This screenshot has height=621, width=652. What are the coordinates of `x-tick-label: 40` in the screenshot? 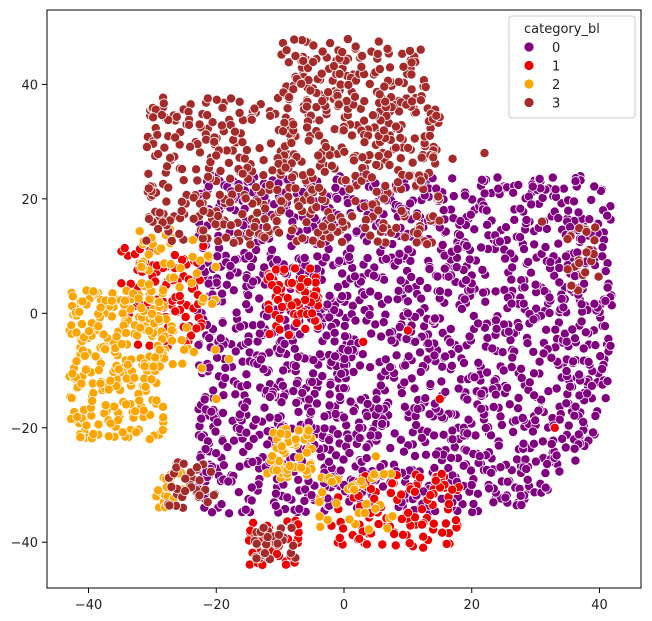 It's located at (599, 605).